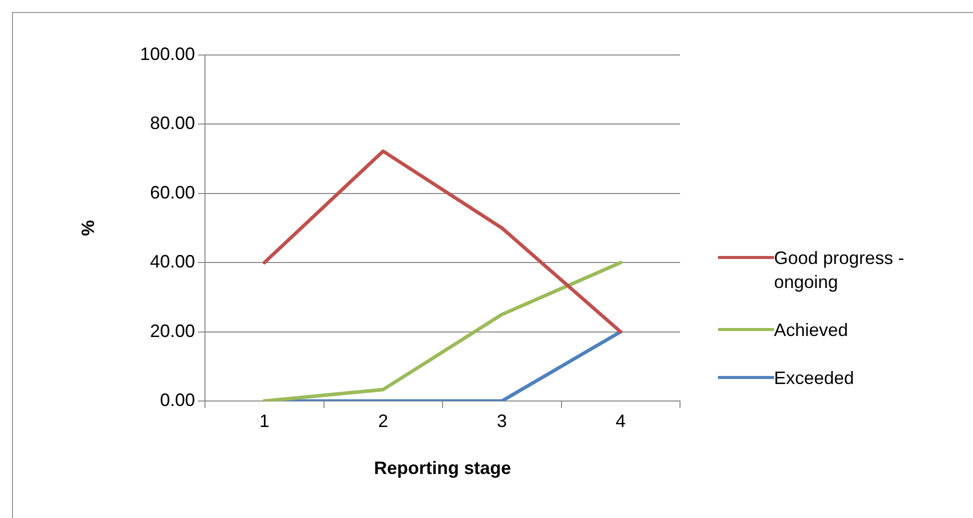 The width and height of the screenshot is (973, 518). I want to click on y-tick-label: 60.00, so click(172, 192).